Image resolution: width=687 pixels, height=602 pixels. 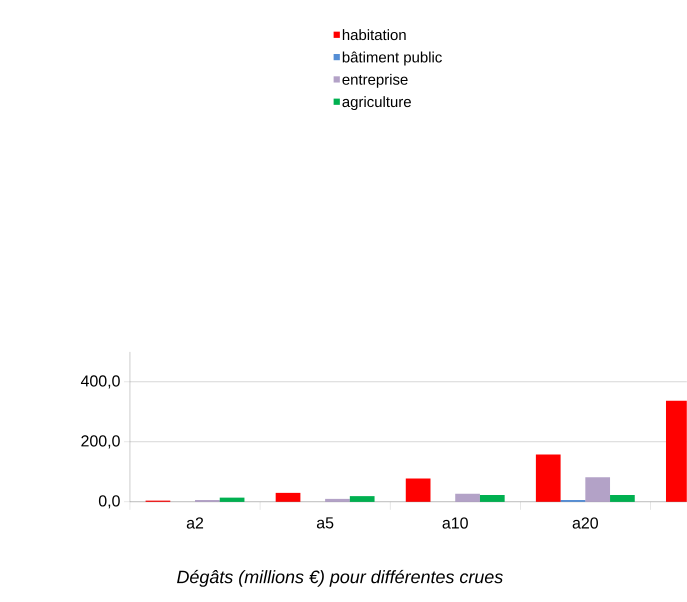 I want to click on legend-label: entreprise, so click(x=375, y=81).